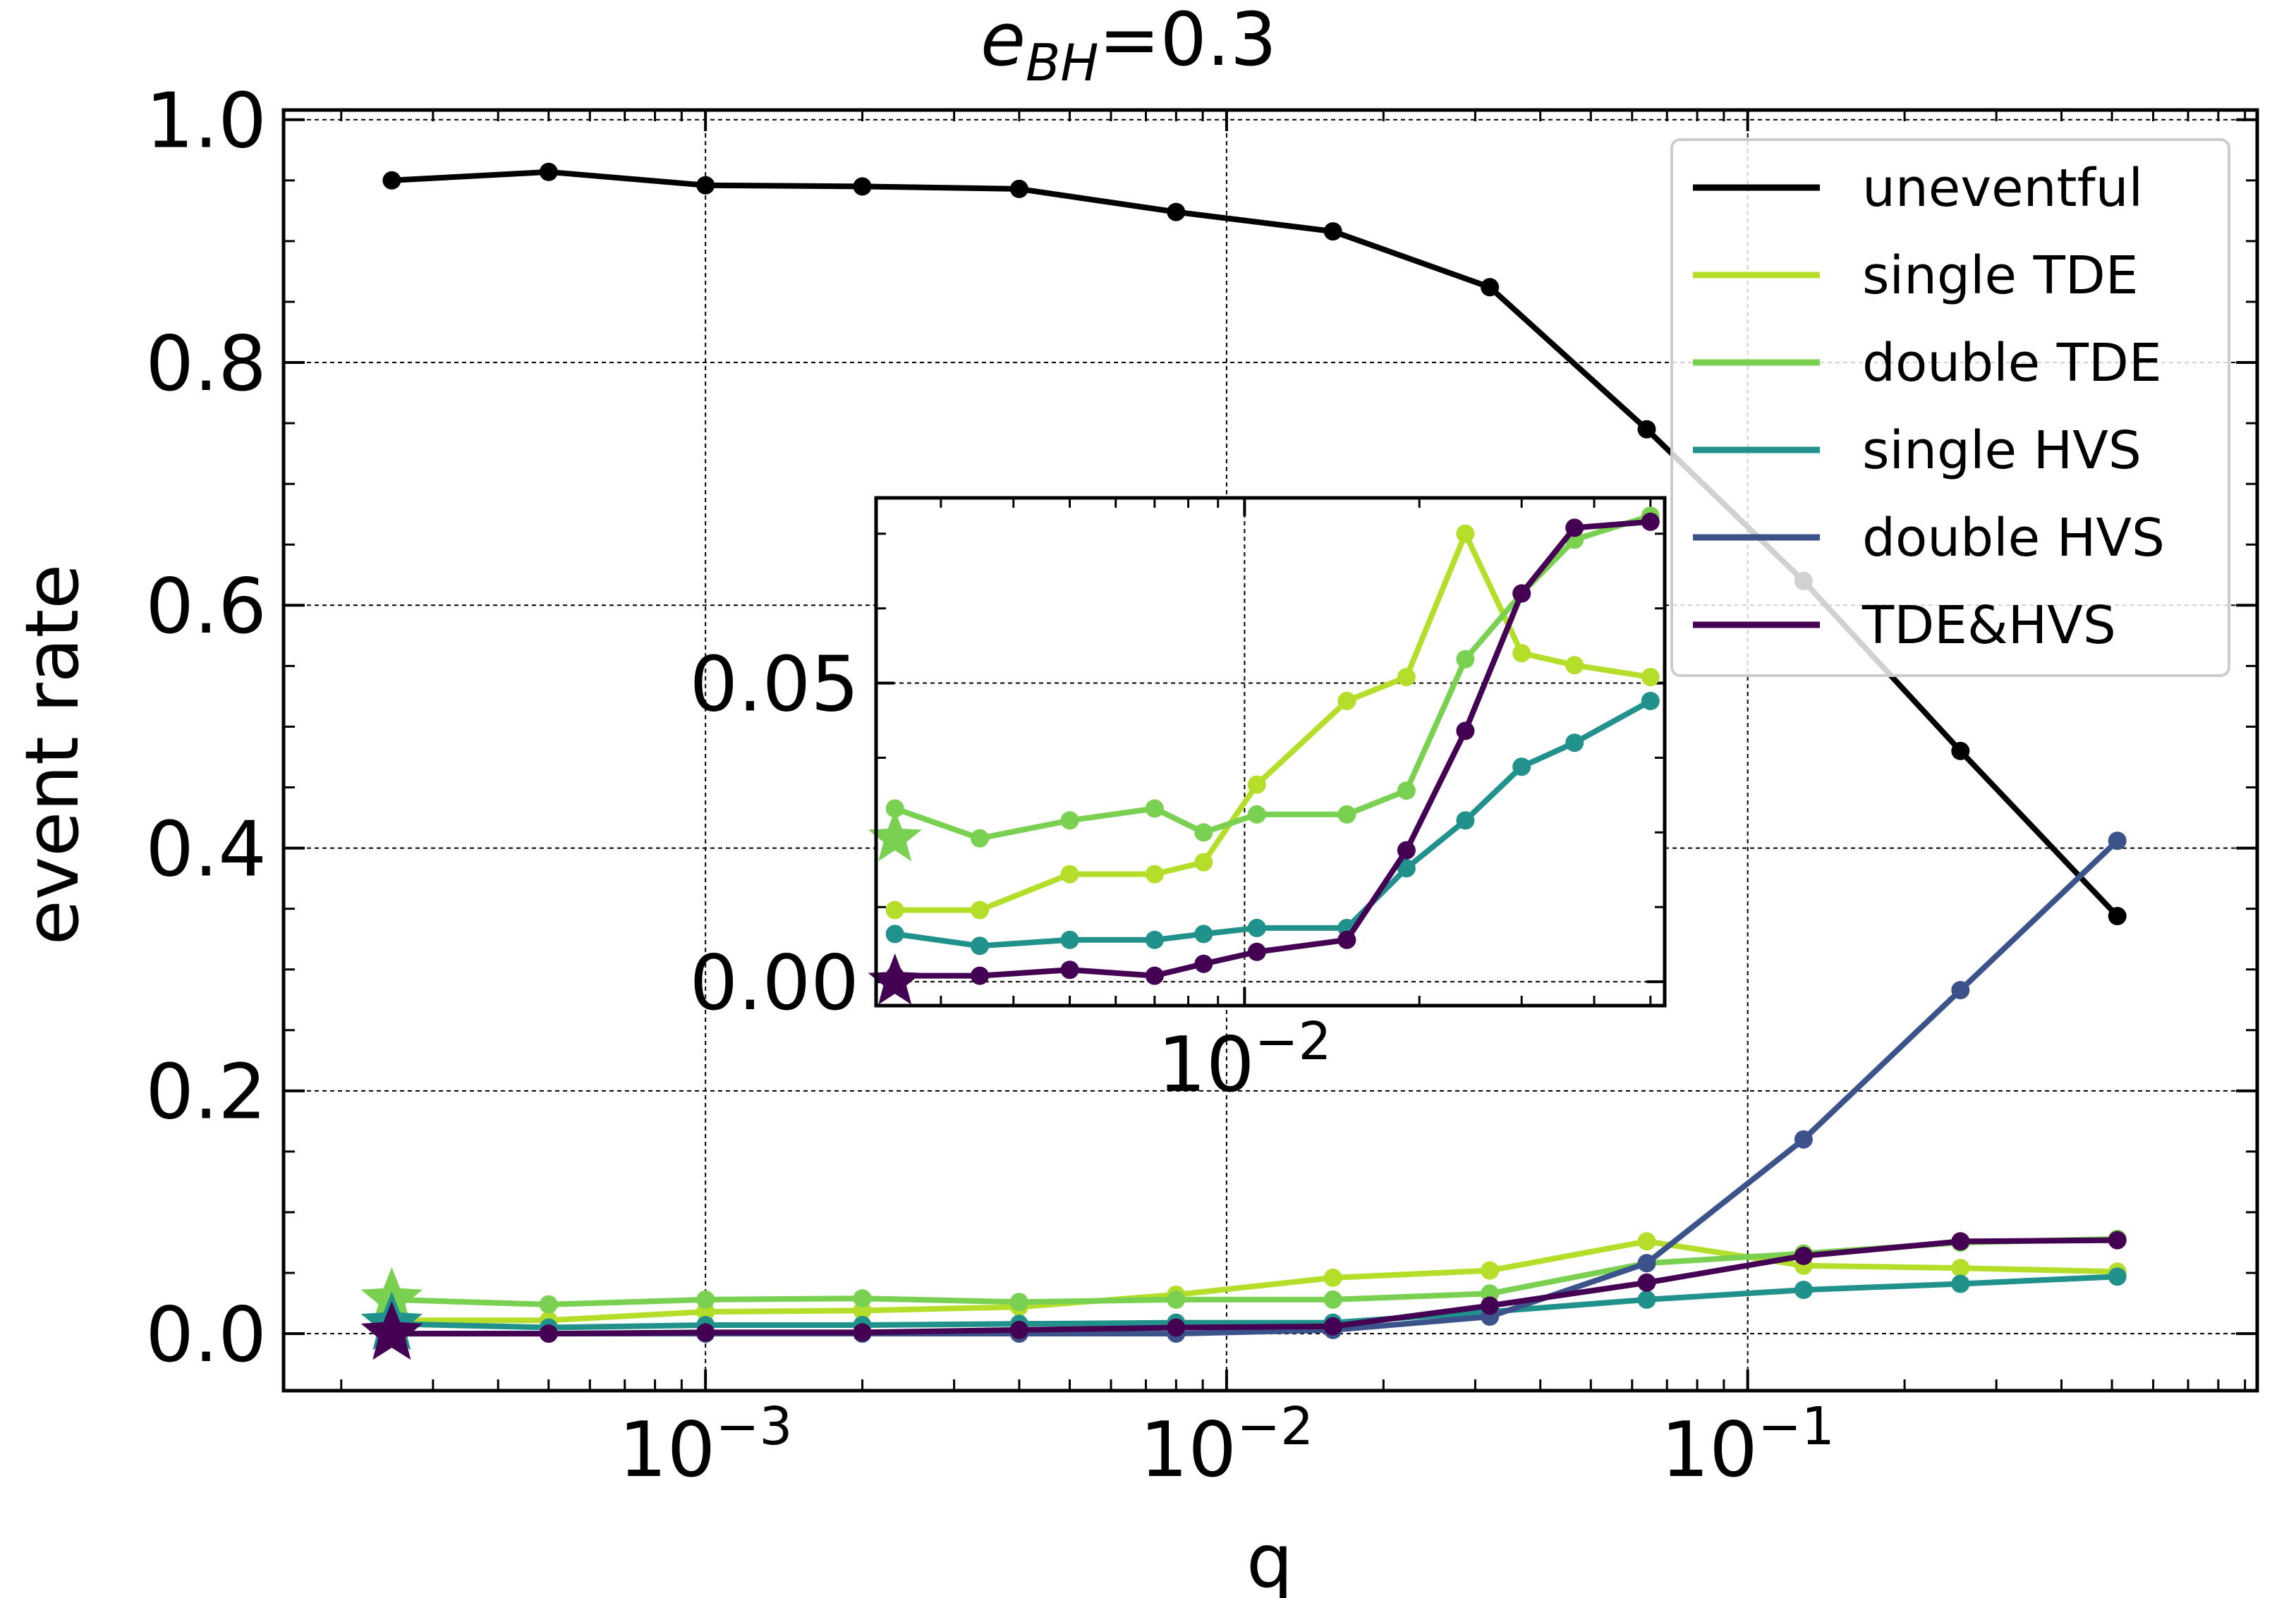 This screenshot has height=1598, width=2296. What do you see at coordinates (774, 983) in the screenshot?
I see `inset-y-tick-label: 0.00` at bounding box center [774, 983].